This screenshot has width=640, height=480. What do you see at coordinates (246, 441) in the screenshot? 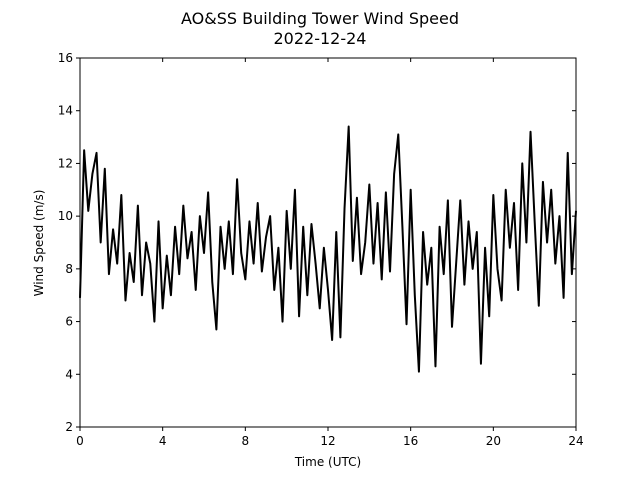
I see `x-tick-label: 8` at bounding box center [246, 441].